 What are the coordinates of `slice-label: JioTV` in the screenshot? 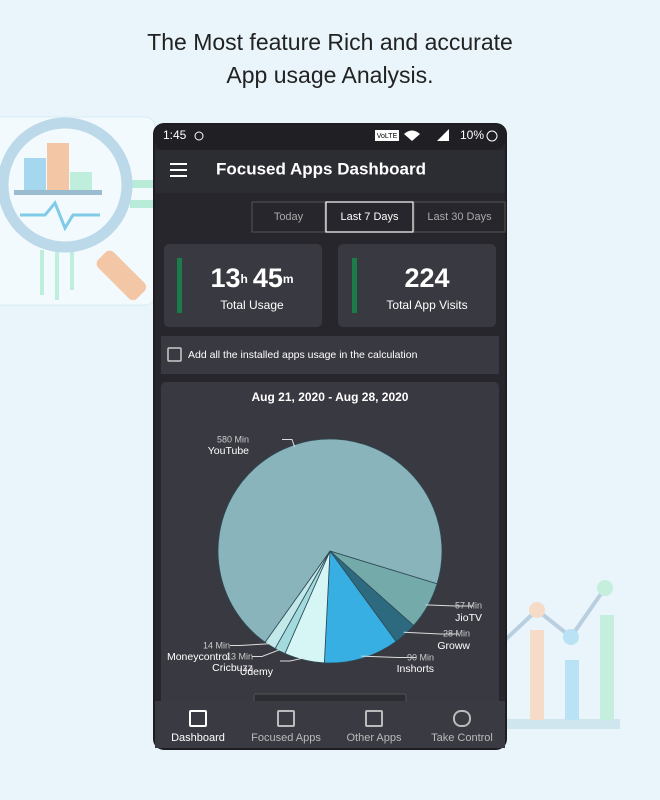 It's located at (468, 618).